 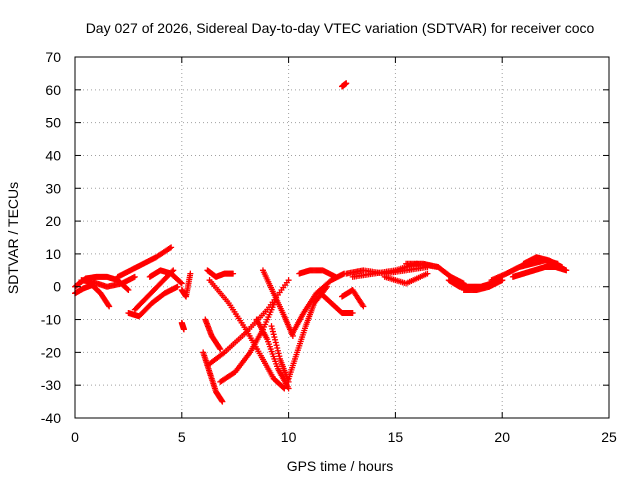 I want to click on y-tick-label: -20, so click(x=51, y=352).